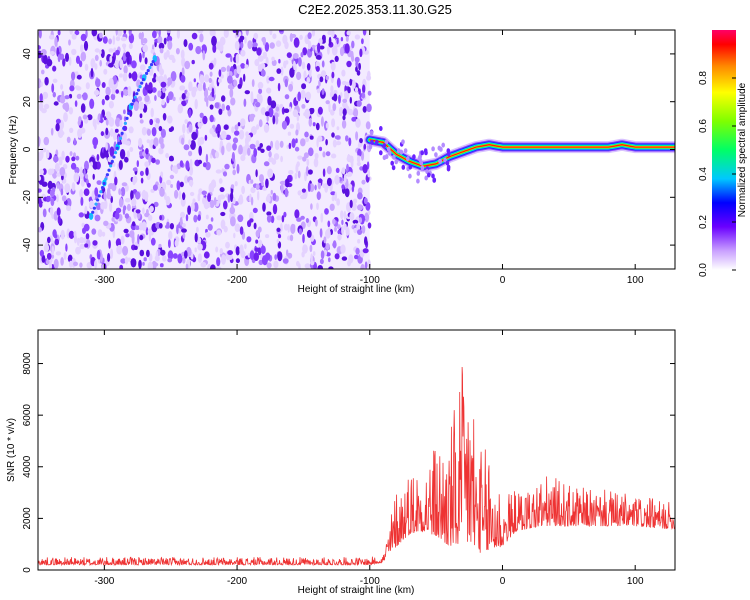  I want to click on colorbar-tick-label: 0.0, so click(703, 270).